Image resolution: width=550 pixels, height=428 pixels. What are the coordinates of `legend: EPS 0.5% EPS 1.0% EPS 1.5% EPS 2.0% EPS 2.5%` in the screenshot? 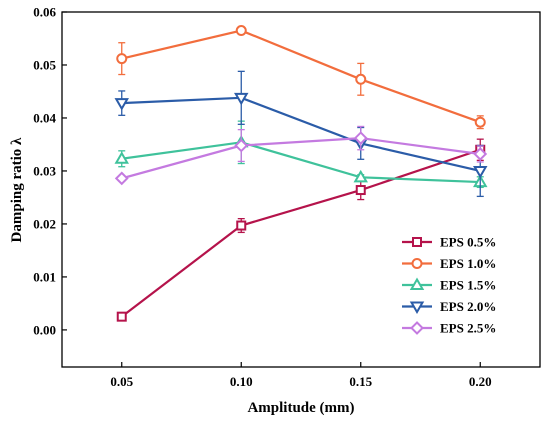 It's located at (449, 285).